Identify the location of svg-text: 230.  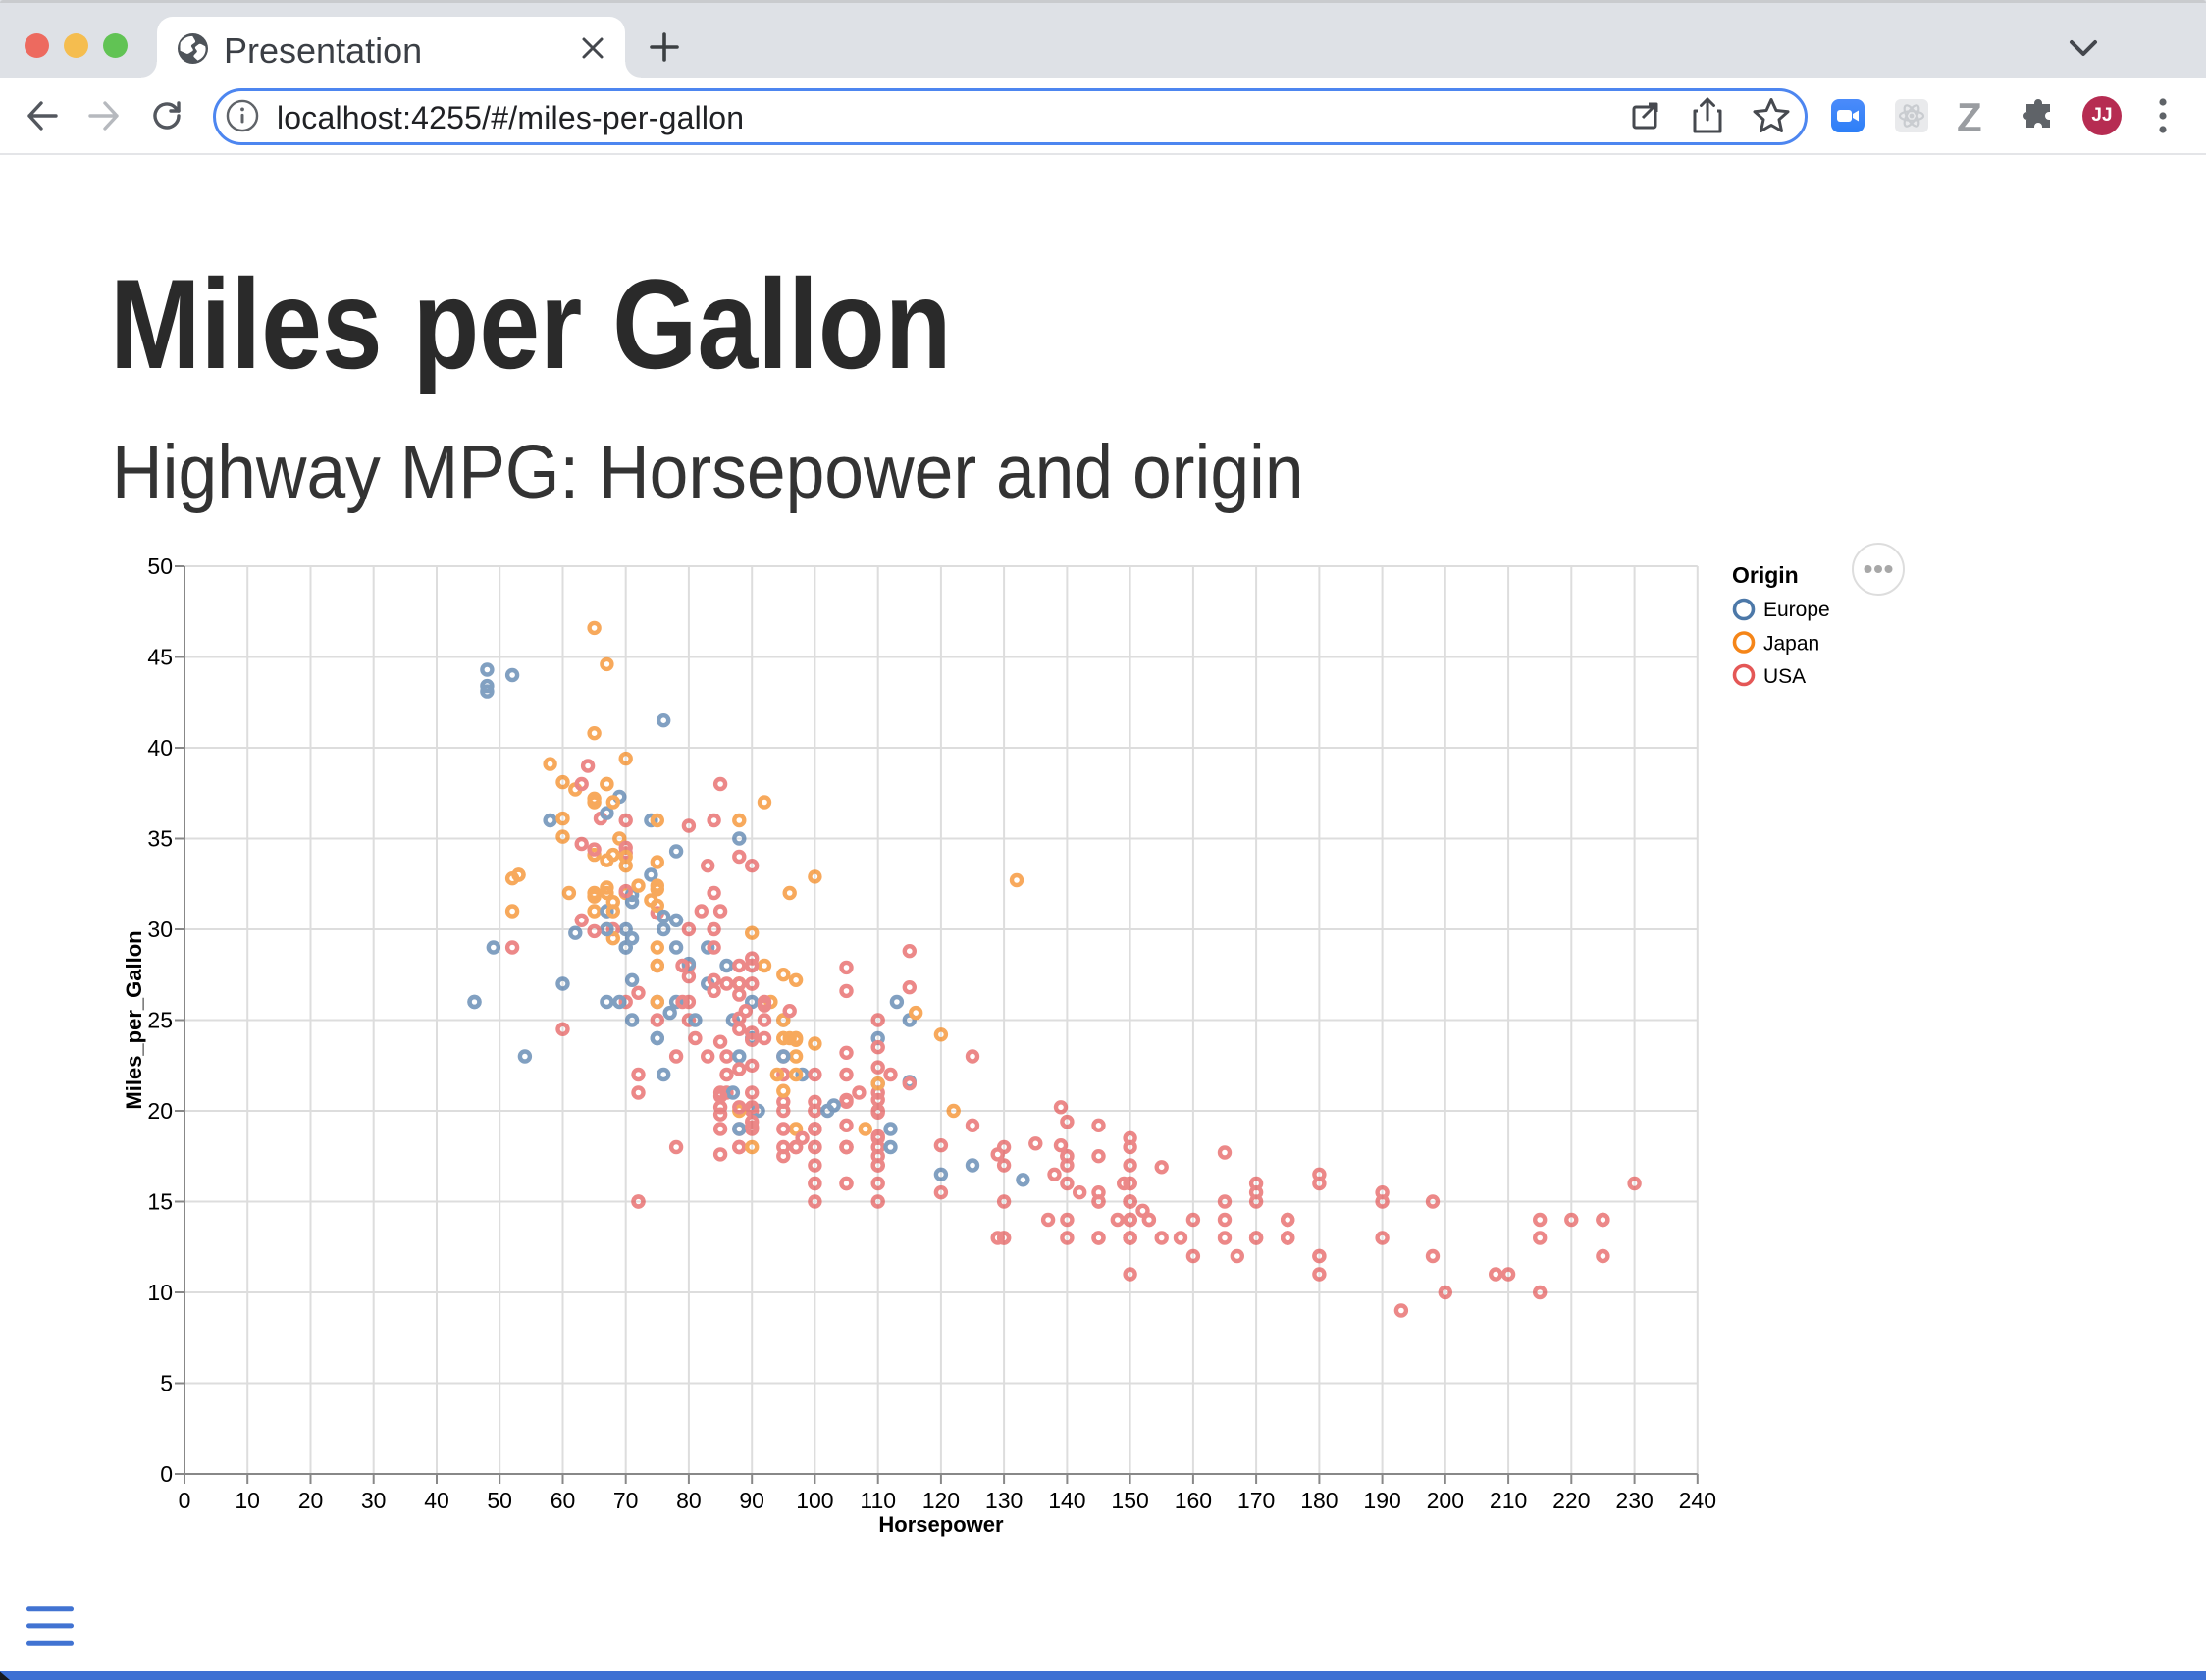
(1634, 1500).